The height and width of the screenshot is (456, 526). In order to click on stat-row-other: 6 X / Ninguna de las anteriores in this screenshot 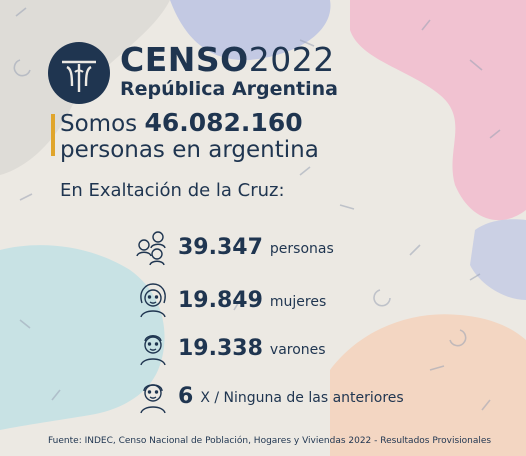, I will do `click(269, 396)`.